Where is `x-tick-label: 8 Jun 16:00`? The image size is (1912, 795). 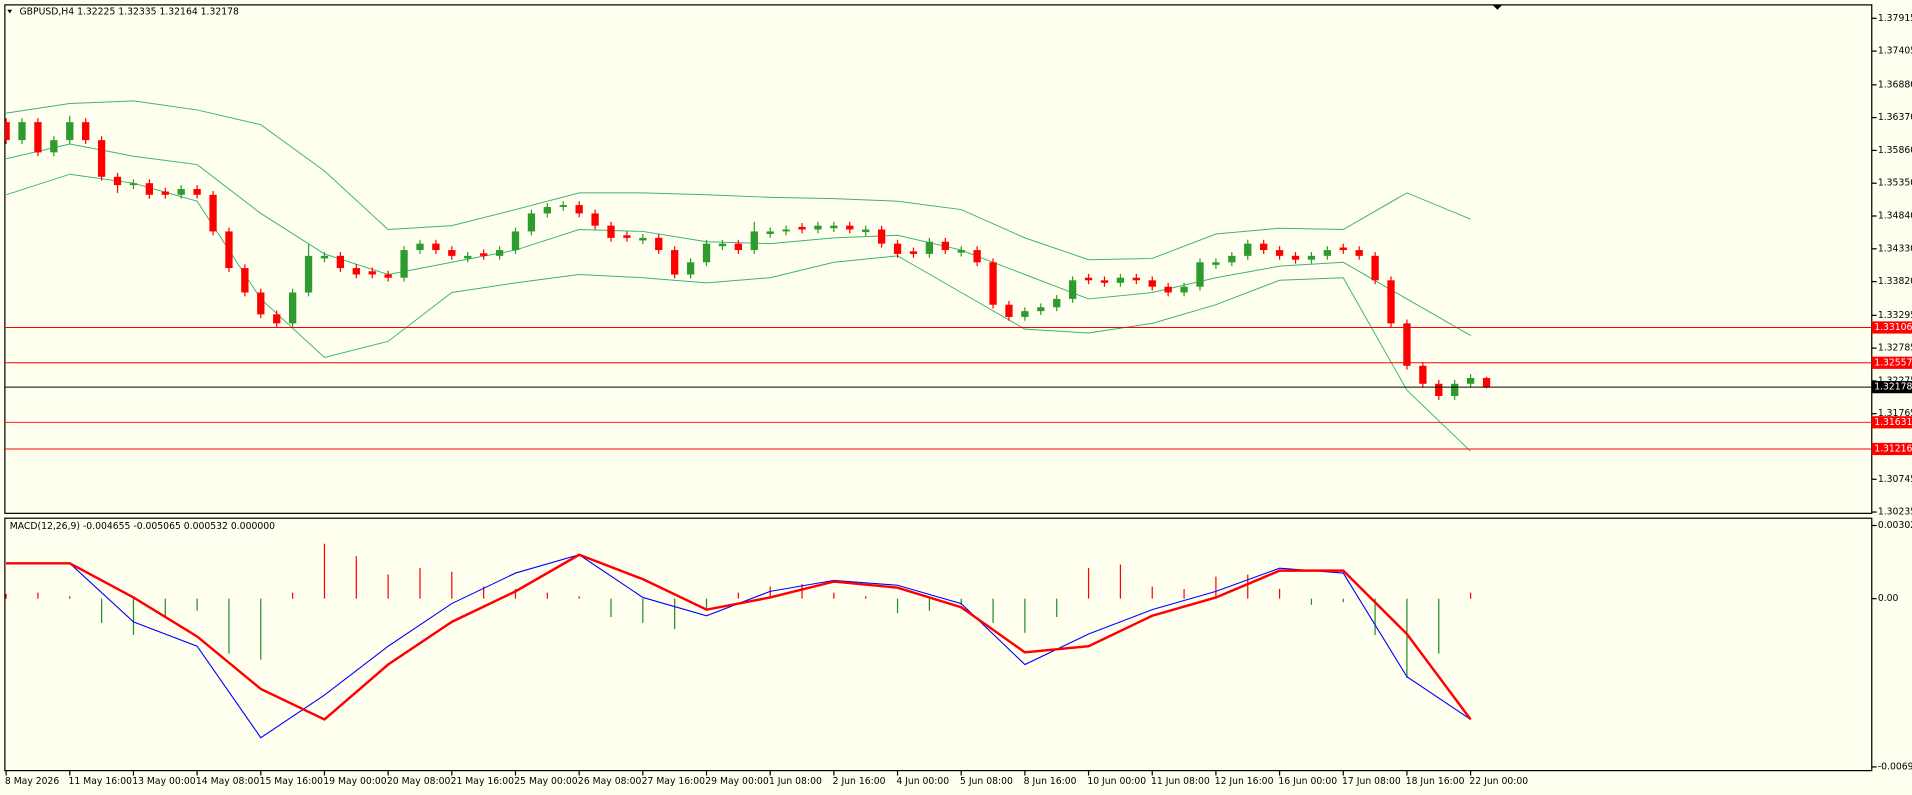 x-tick-label: 8 Jun 16:00 is located at coordinates (1050, 781).